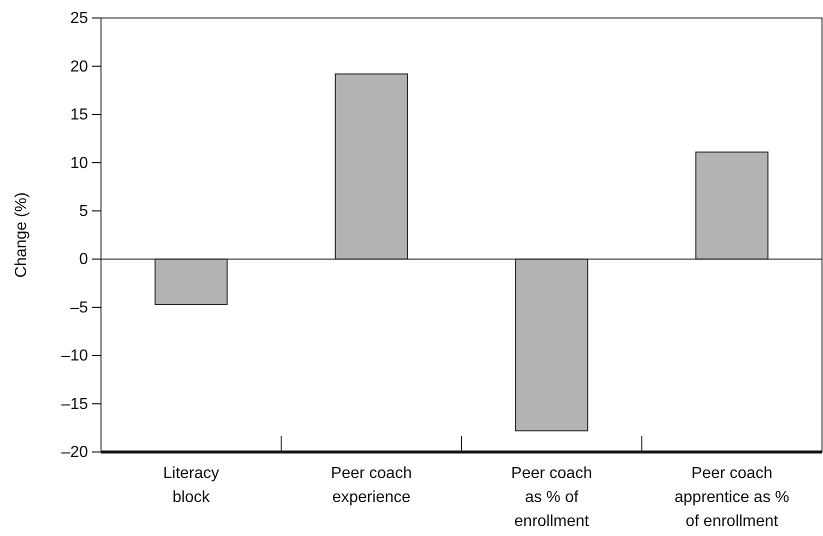 The image size is (823, 536). Describe the element at coordinates (371, 485) in the screenshot. I see `x-tick-label: Peer coach experience` at that location.